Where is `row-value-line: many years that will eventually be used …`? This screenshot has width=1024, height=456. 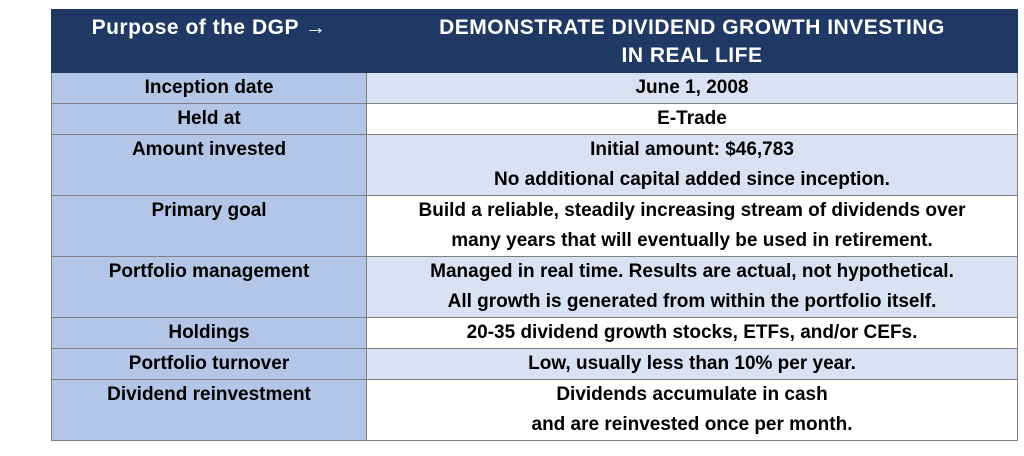 row-value-line: many years that will eventually be used … is located at coordinates (692, 240).